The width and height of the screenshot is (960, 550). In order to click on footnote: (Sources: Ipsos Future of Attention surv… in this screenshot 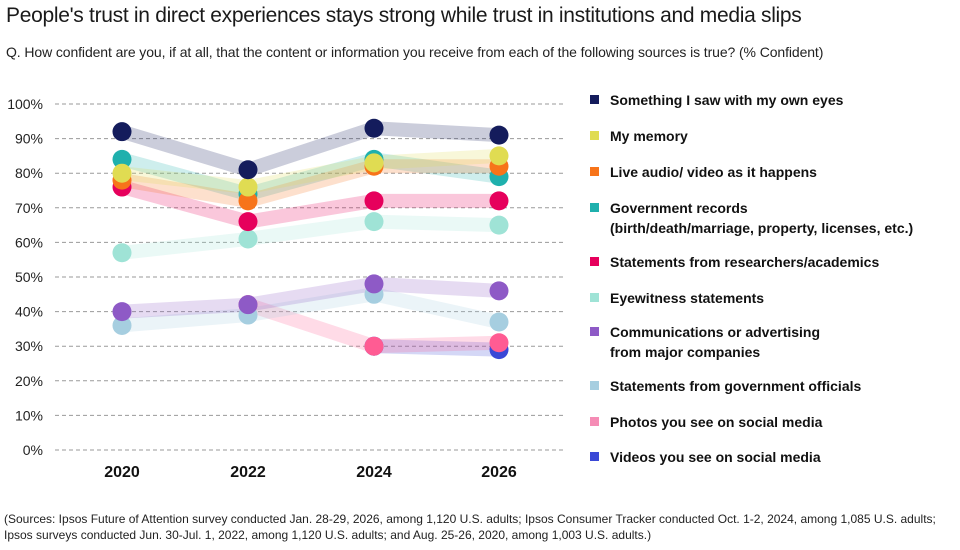, I will do `click(470, 527)`.